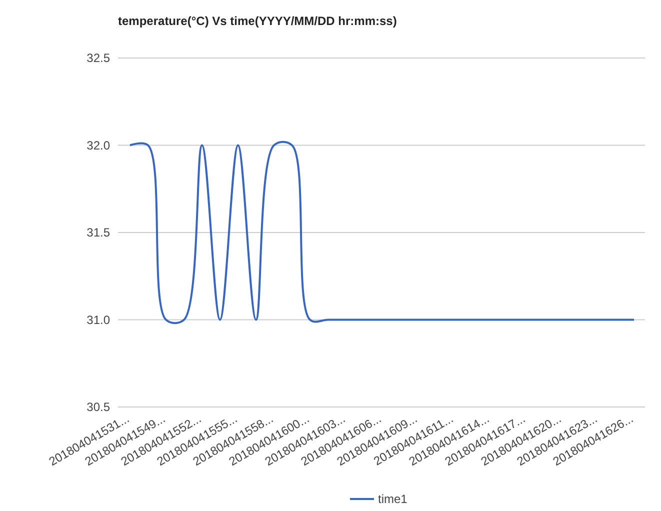  Describe the element at coordinates (257, 21) in the screenshot. I see `chart-title: temperature(°C) Vs time(YYYY/MM/DD hr:mm:ss)` at that location.